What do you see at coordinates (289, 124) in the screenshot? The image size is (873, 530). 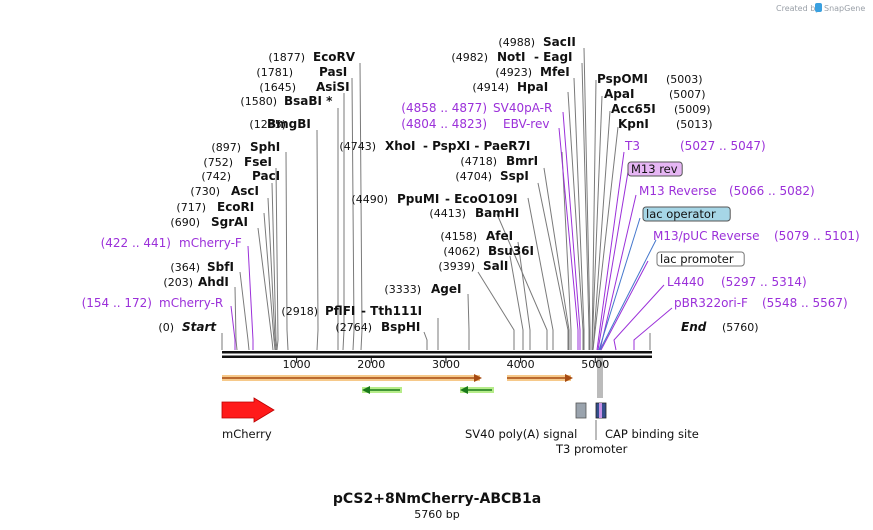 I see `site-bmgbi: BmgBI` at bounding box center [289, 124].